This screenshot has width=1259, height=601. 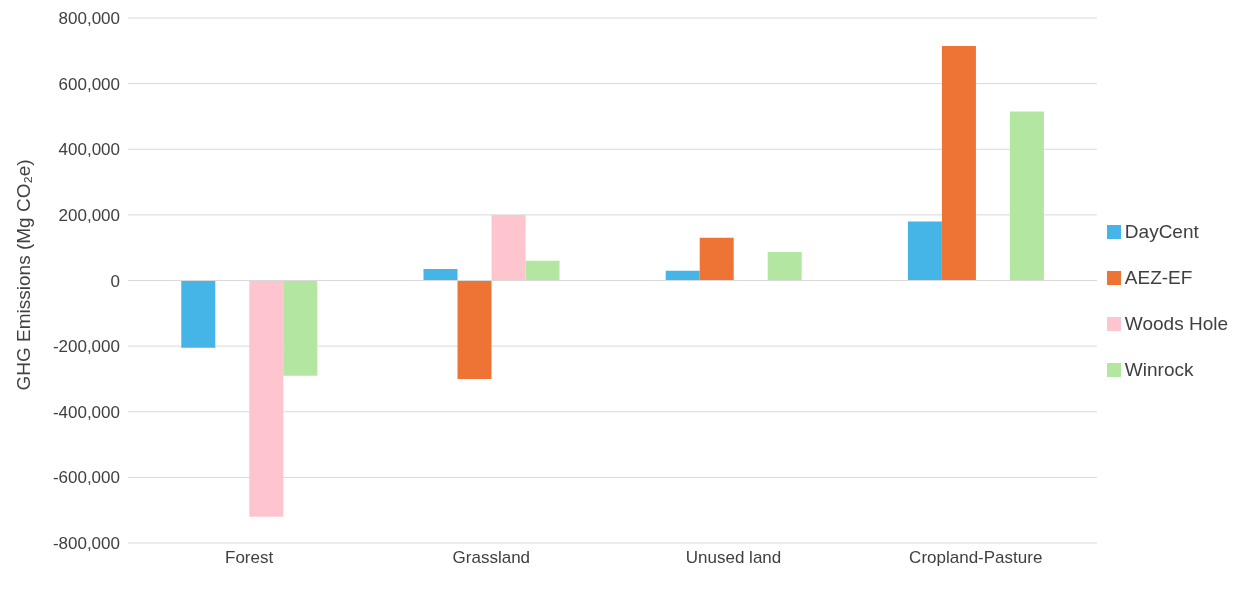 I want to click on y-tick-label: 800,000, so click(x=89, y=19).